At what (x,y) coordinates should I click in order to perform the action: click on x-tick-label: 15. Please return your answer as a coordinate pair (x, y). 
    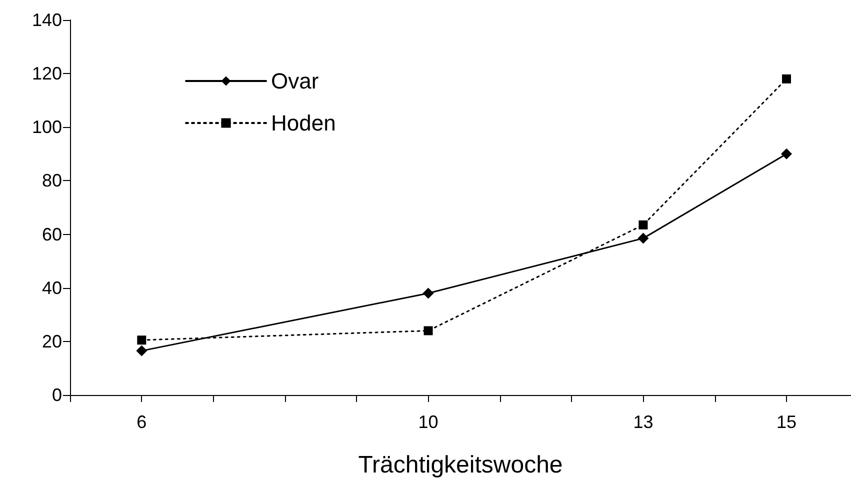
    Looking at the image, I should click on (786, 422).